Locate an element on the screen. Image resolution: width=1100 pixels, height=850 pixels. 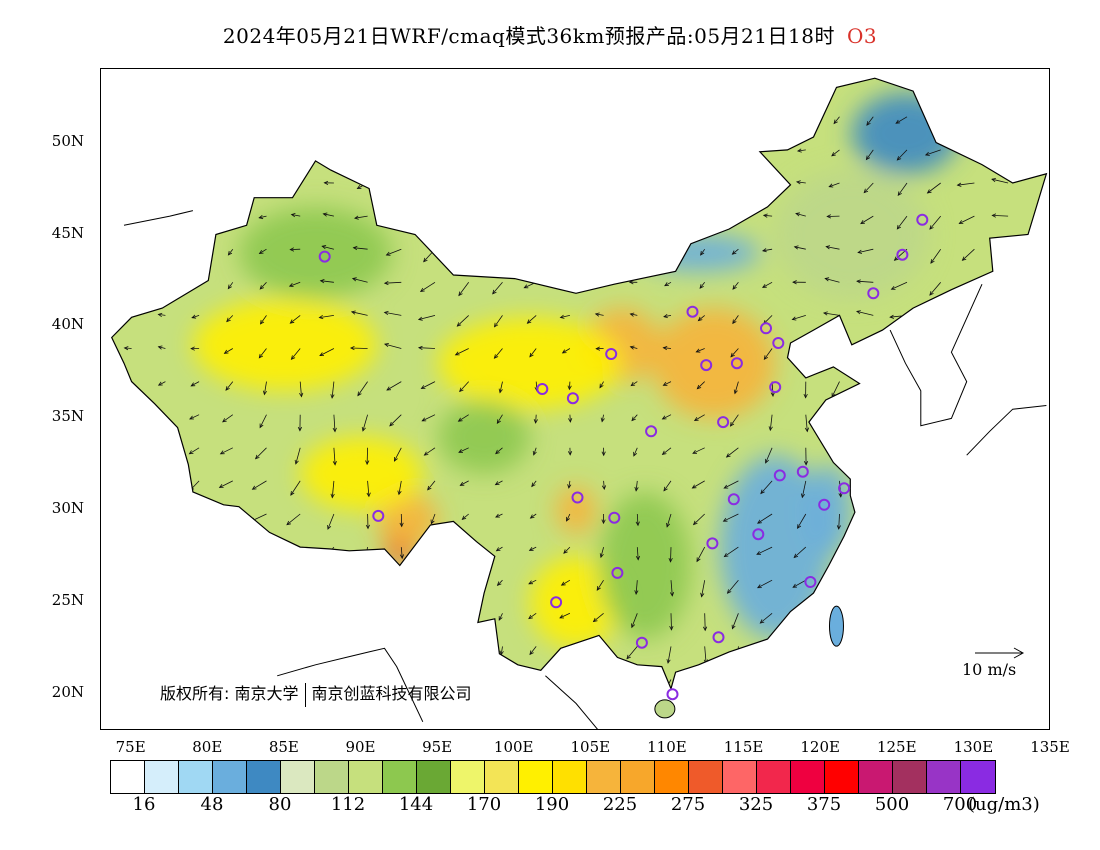
pollutant-label: O3 is located at coordinates (862, 36).